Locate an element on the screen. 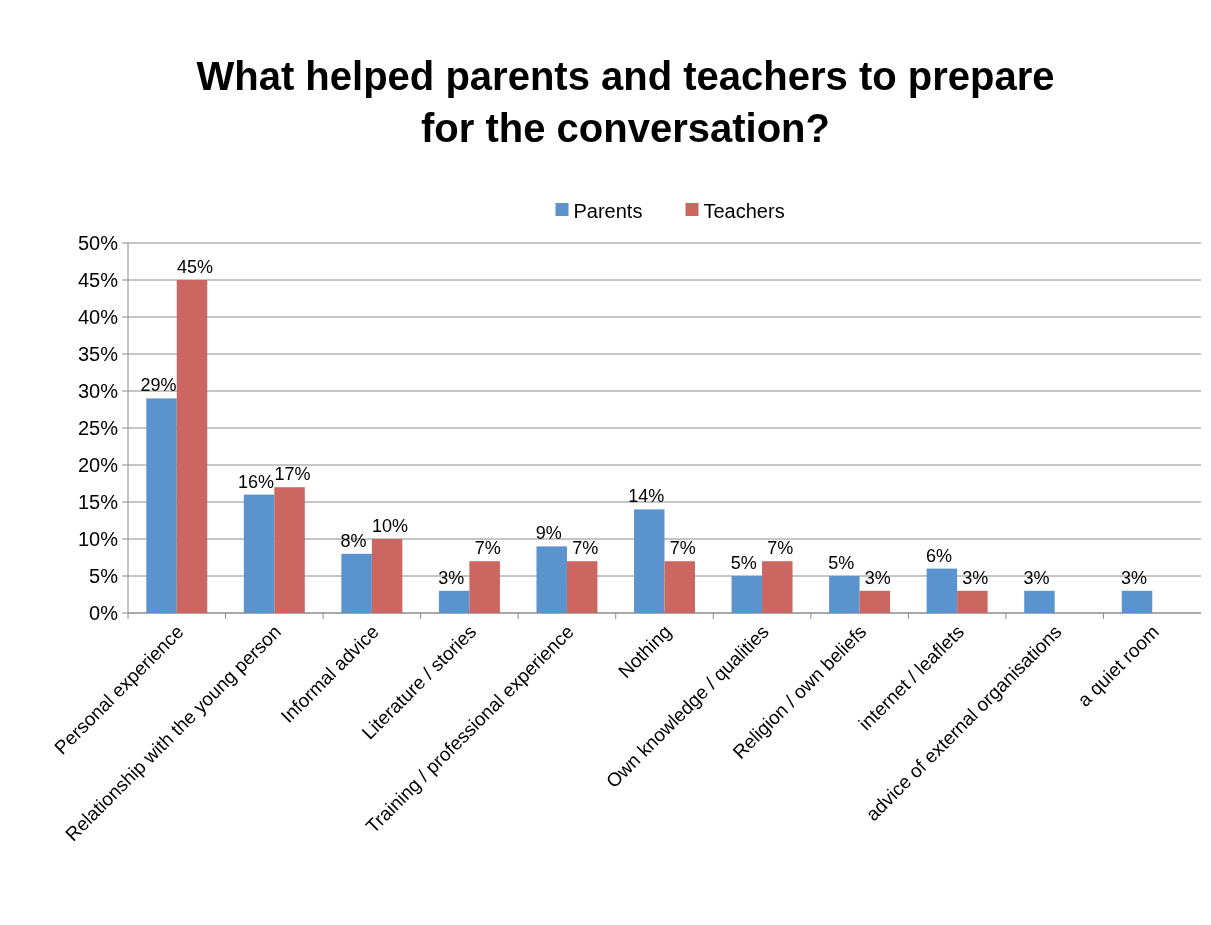 The width and height of the screenshot is (1211, 925). data-label: 17% is located at coordinates (292, 474).